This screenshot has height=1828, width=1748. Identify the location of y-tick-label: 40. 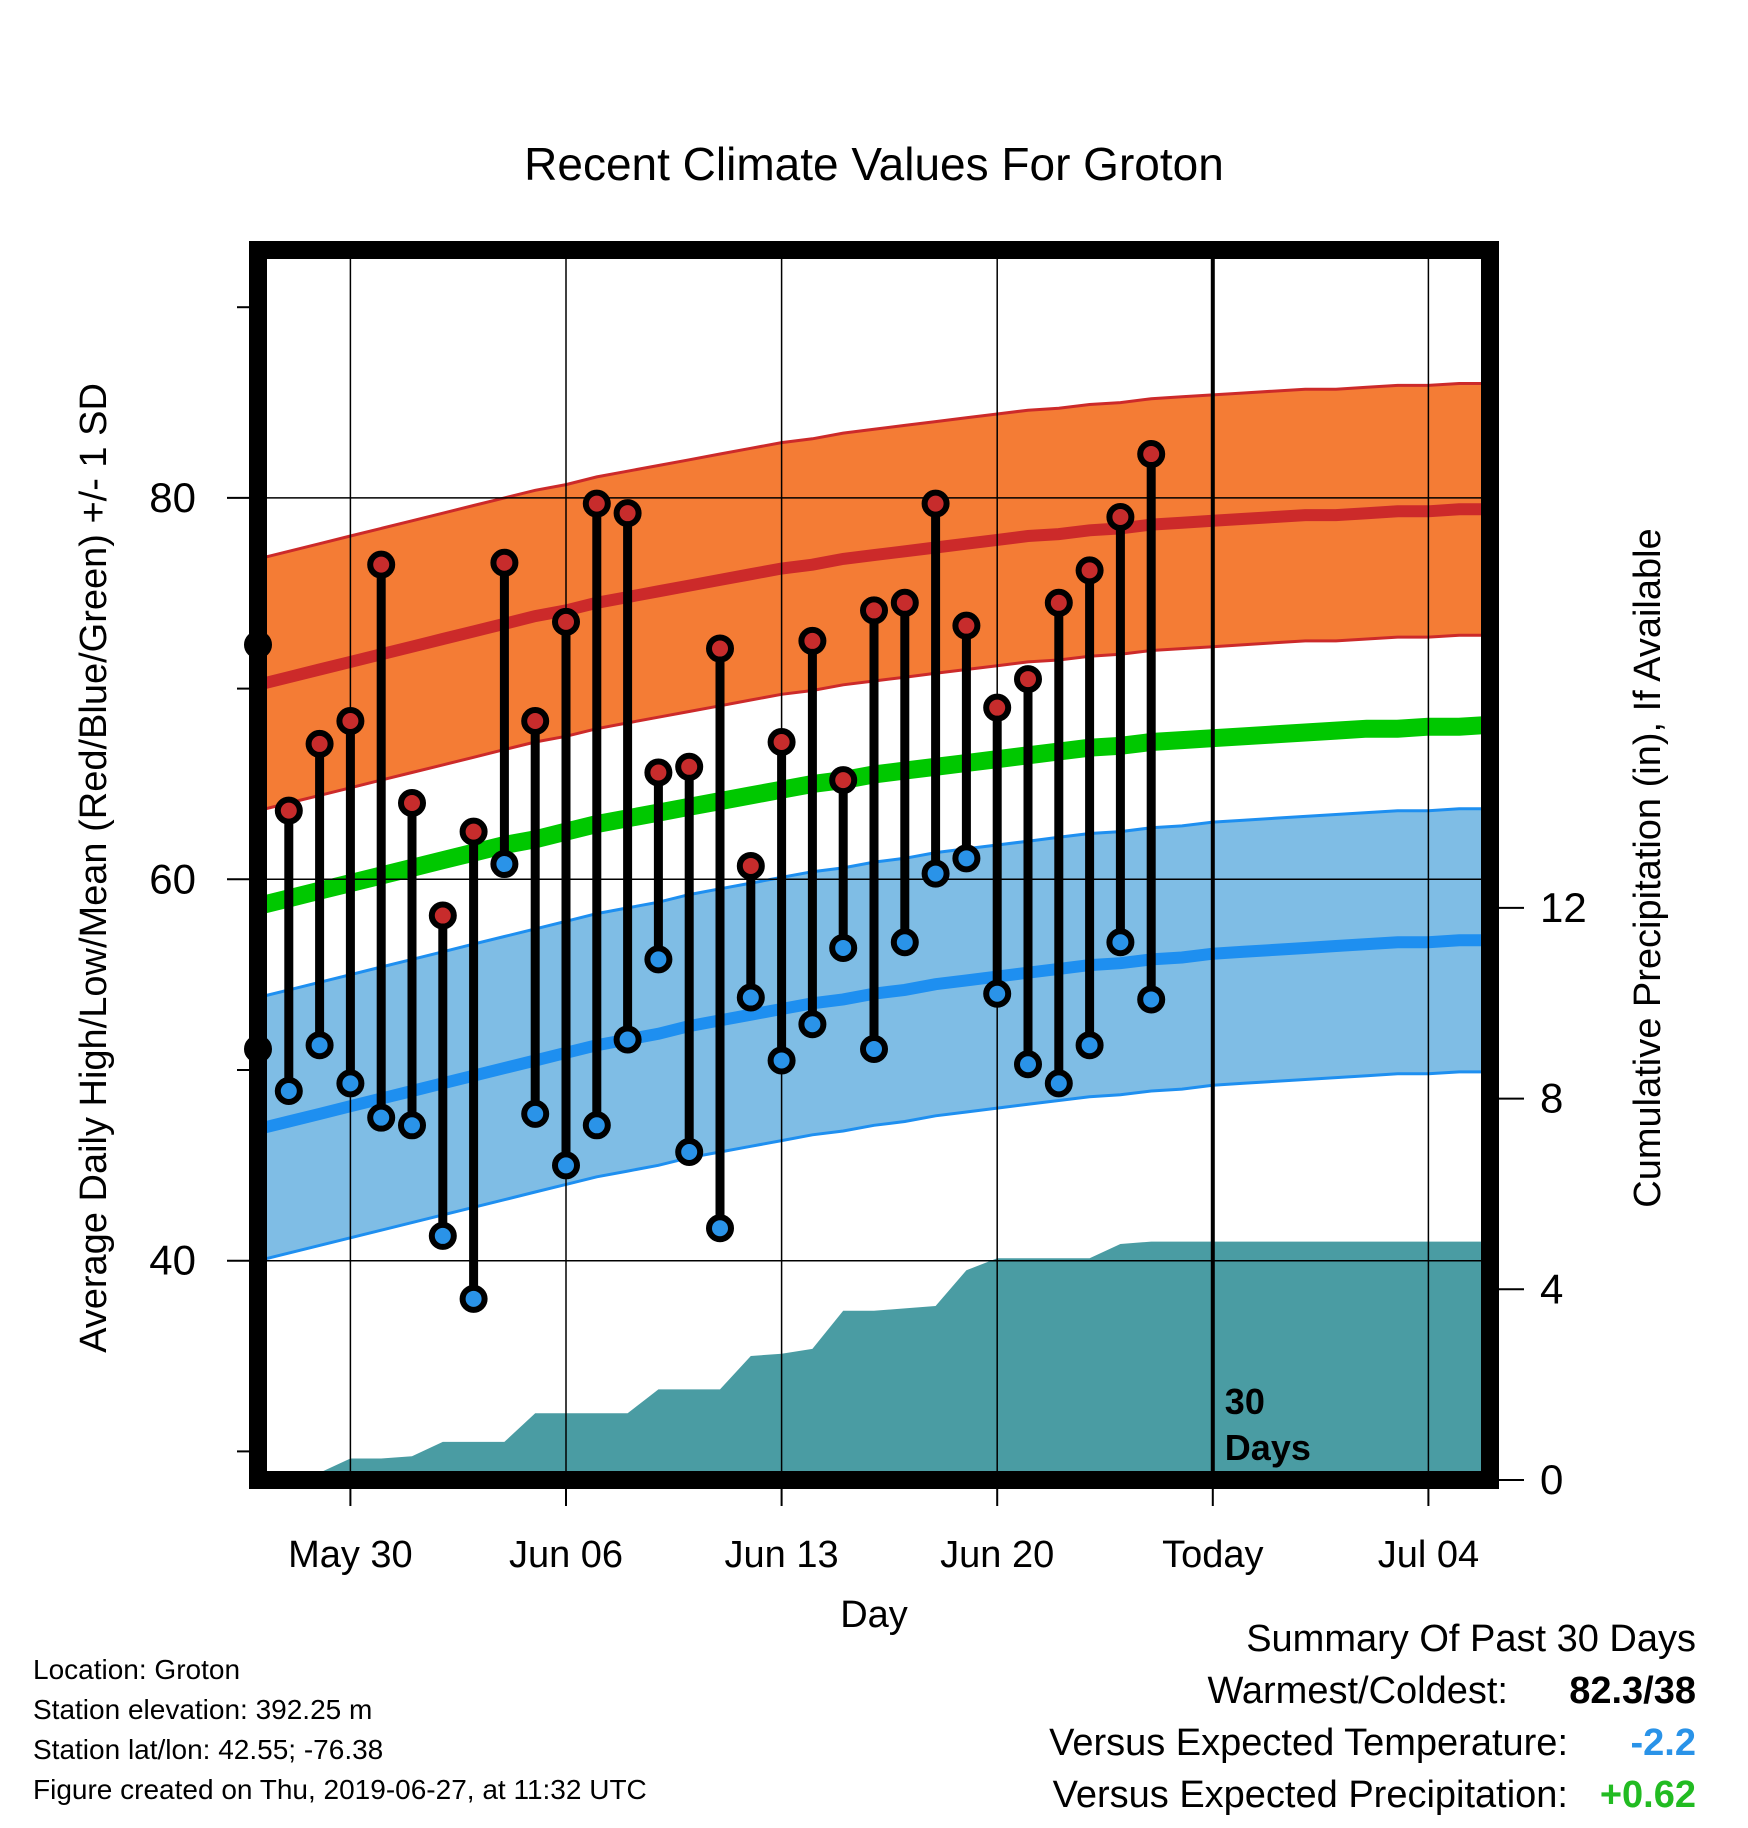
(172, 1260).